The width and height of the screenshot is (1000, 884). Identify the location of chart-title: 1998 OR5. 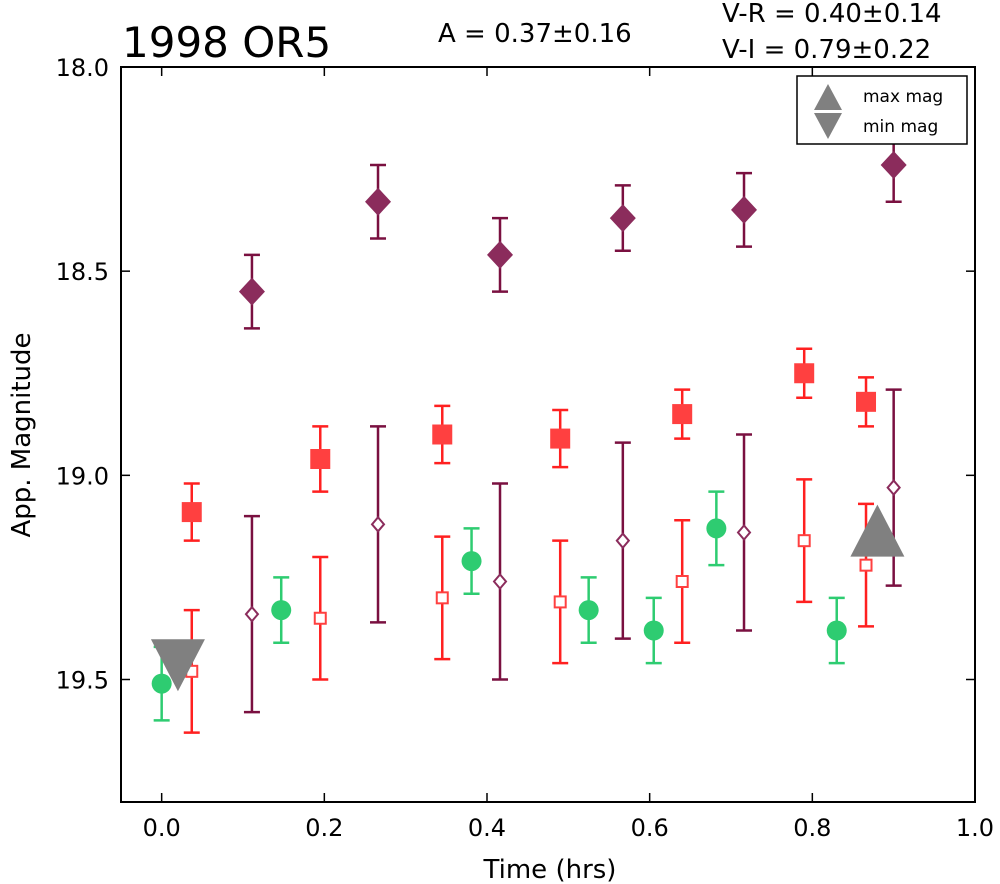
(226, 42).